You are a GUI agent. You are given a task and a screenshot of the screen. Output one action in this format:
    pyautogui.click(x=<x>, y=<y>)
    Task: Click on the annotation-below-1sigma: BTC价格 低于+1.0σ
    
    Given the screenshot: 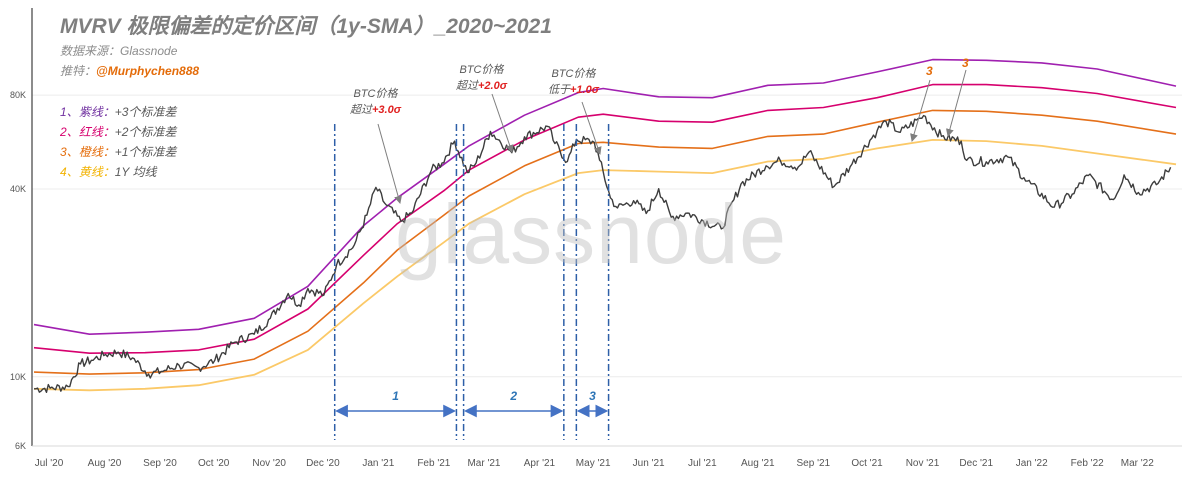 What is the action you would take?
    pyautogui.click(x=573, y=82)
    